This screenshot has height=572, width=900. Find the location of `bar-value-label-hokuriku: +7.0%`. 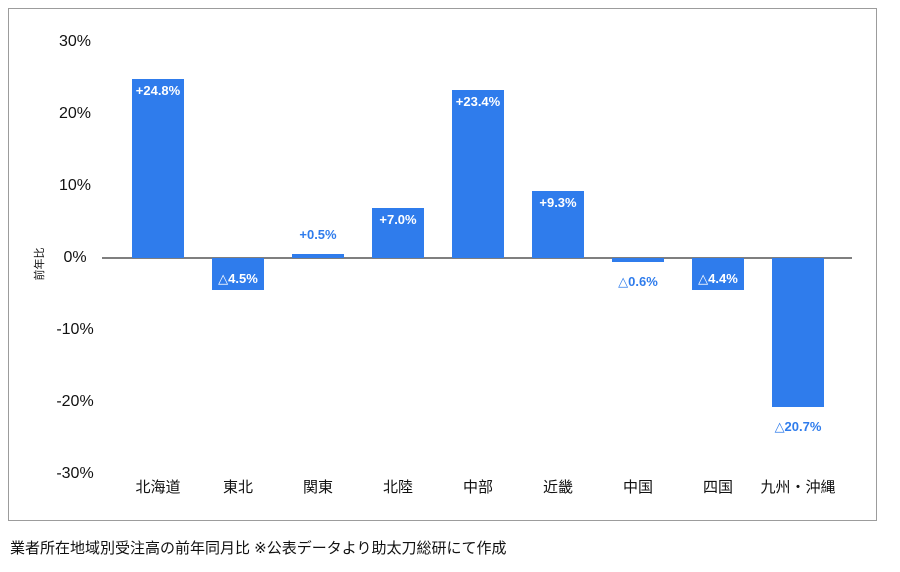

bar-value-label-hokuriku: +7.0% is located at coordinates (398, 219).